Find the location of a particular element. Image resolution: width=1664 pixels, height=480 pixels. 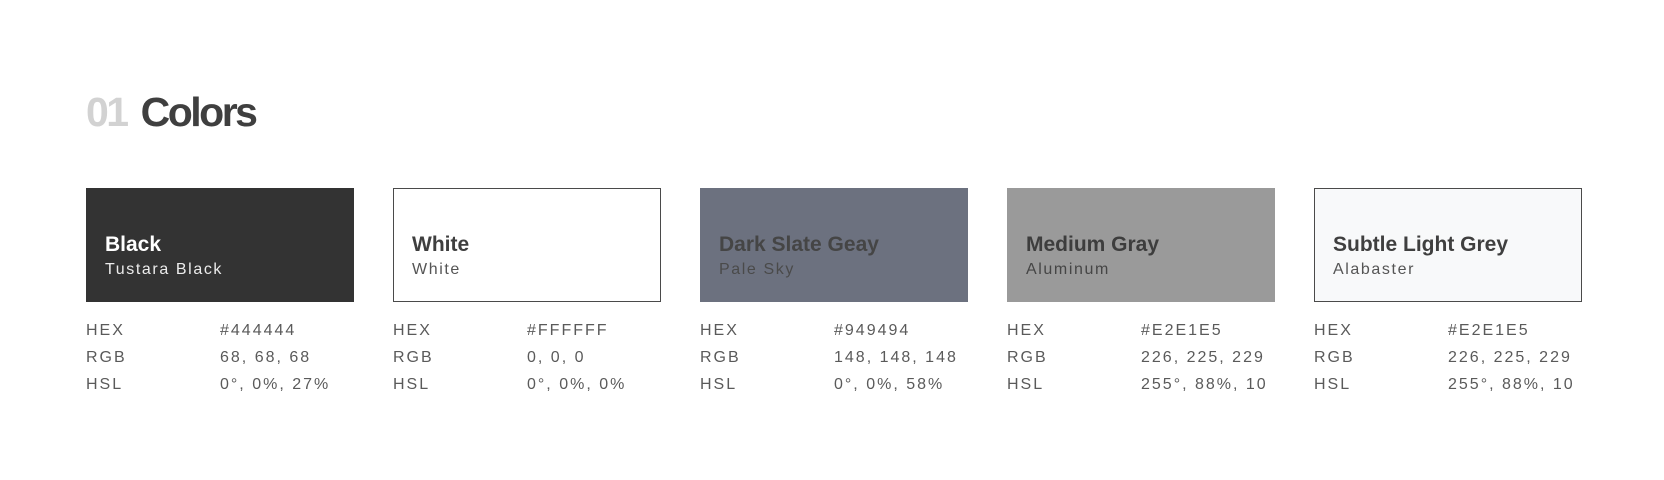

hsl-value: 0°, 0%, 58% is located at coordinates (889, 384).